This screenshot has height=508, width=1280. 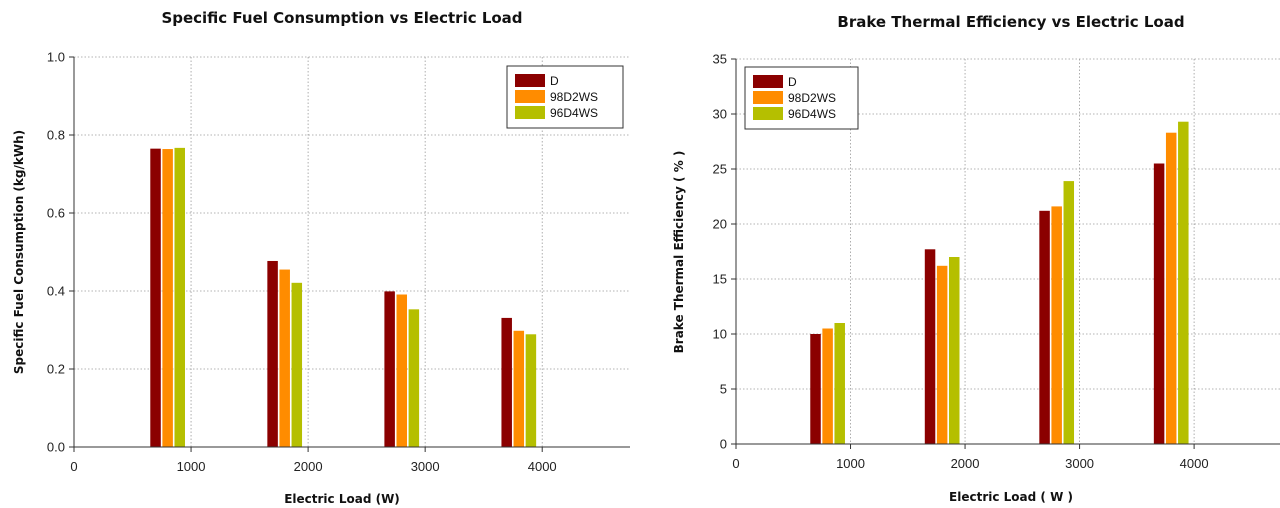 I want to click on bte-legend: D 98D2WS 96D4WS, so click(x=801, y=98).